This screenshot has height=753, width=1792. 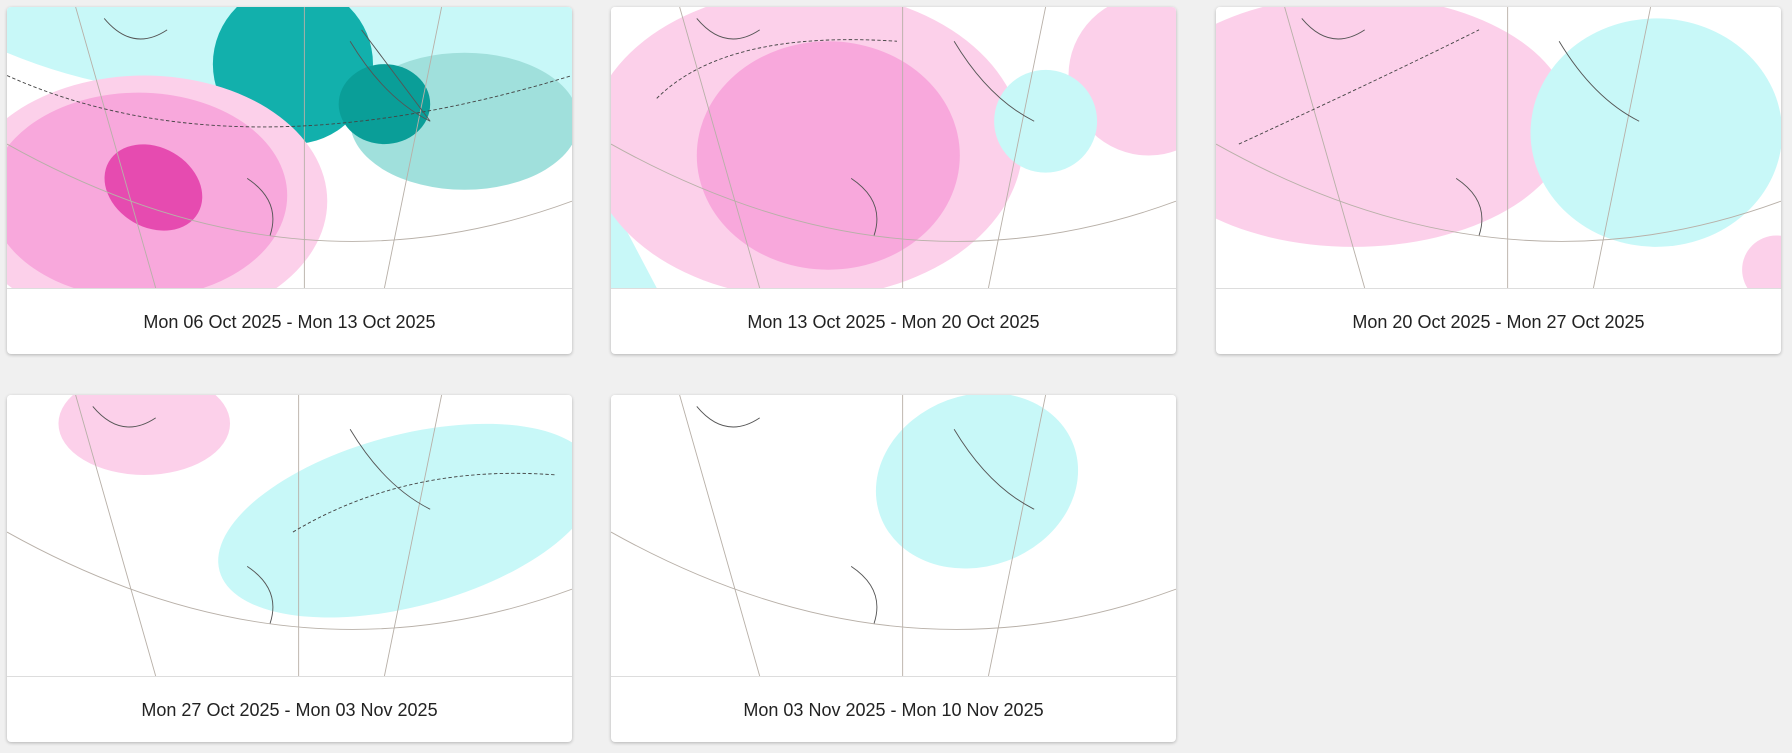 What do you see at coordinates (893, 322) in the screenshot?
I see `date-range: Mon 13 Oct 2025 - Mon 20 Oct 2025` at bounding box center [893, 322].